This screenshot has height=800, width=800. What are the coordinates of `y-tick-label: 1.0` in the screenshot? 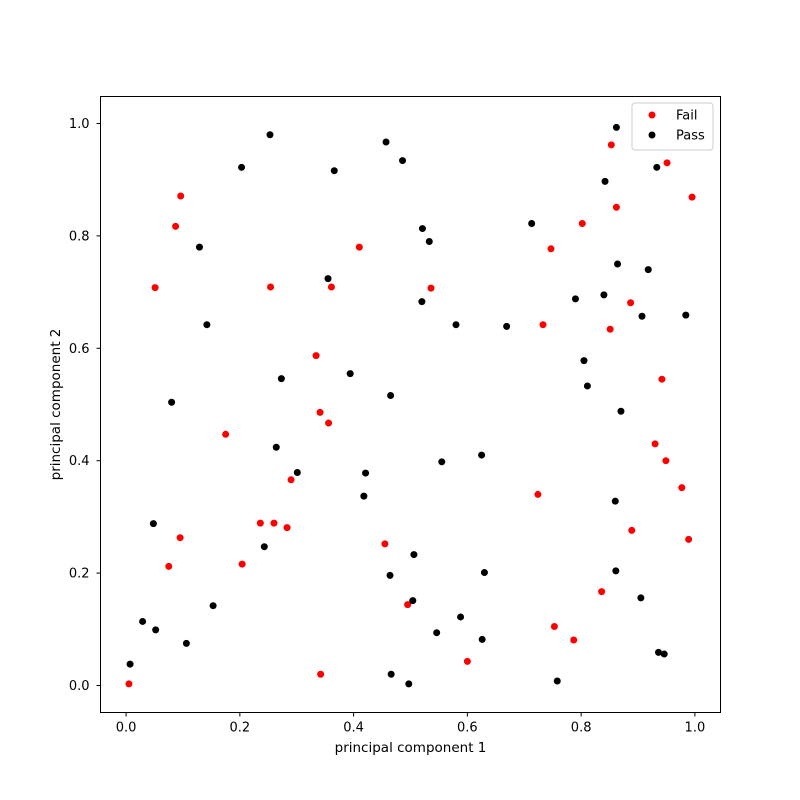 It's located at (79, 124).